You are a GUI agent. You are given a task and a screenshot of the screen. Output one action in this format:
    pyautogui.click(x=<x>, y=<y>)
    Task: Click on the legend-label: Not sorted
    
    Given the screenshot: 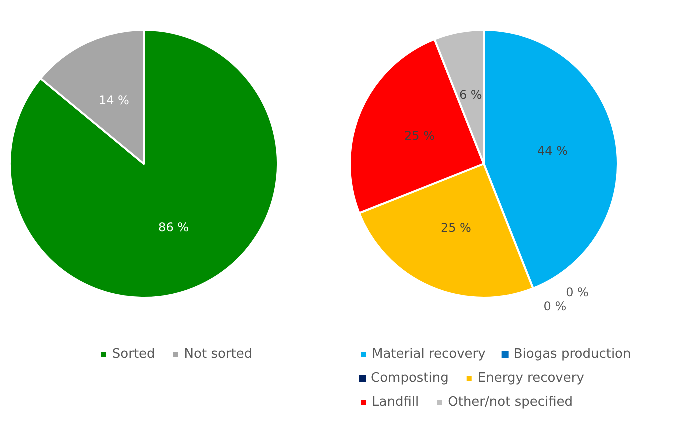 What is the action you would take?
    pyautogui.click(x=218, y=354)
    